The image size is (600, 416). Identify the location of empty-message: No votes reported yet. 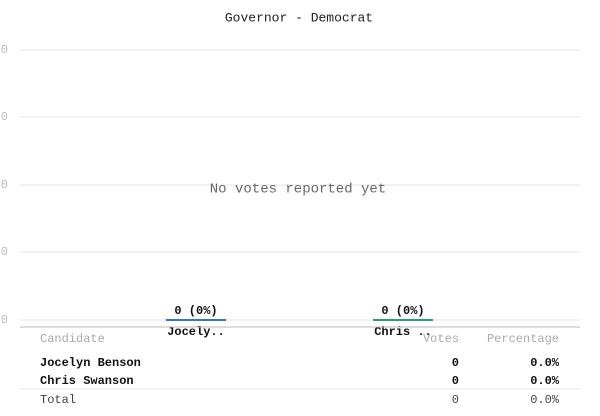
(298, 190).